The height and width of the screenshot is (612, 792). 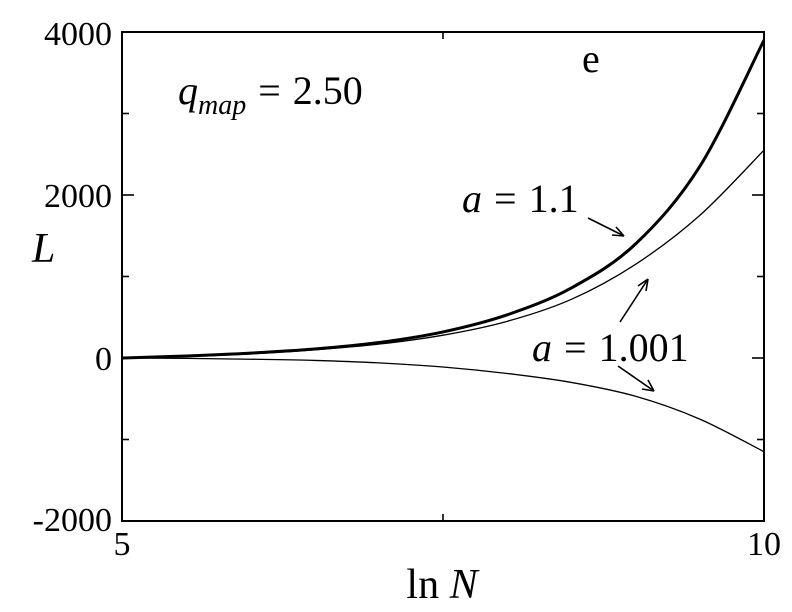 What do you see at coordinates (103, 359) in the screenshot?
I see `y-tick-label-0: 0` at bounding box center [103, 359].